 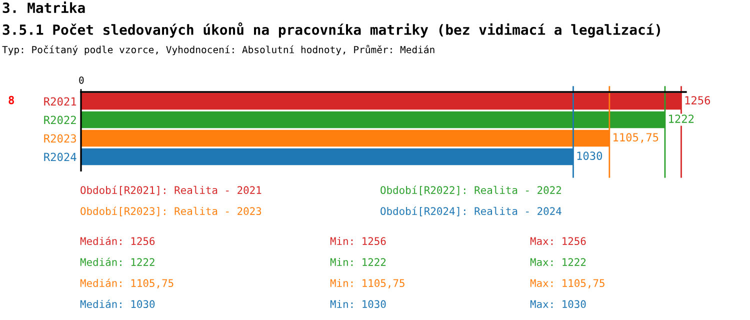 I want to click on data-label: 1222, so click(x=681, y=118).